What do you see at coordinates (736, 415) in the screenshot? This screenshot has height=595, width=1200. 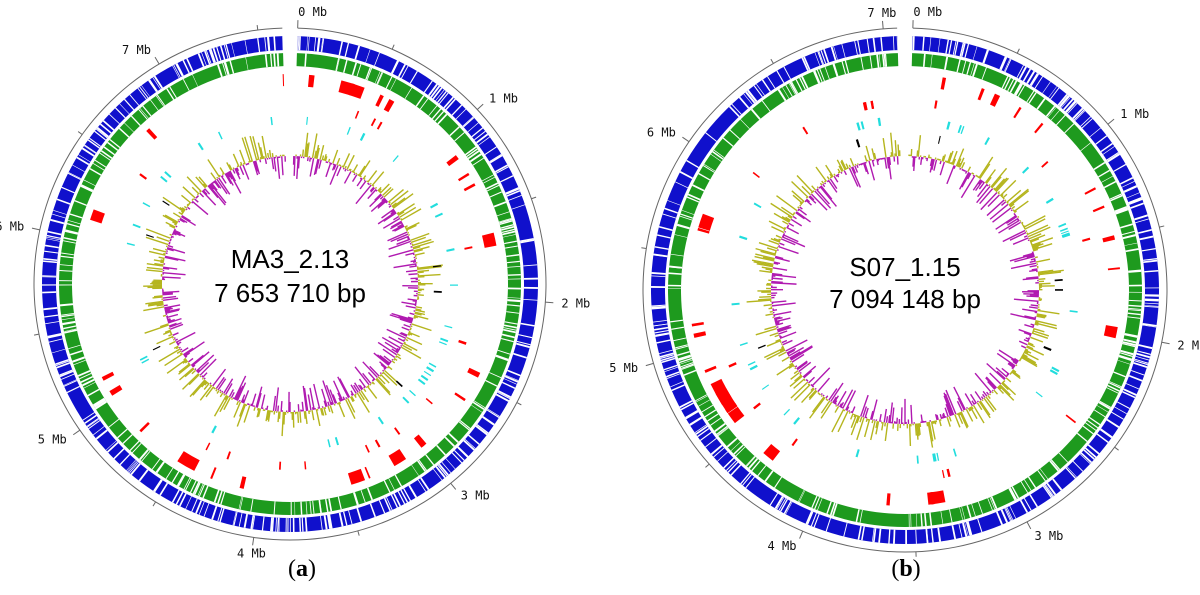 I see `red-feature` at bounding box center [736, 415].